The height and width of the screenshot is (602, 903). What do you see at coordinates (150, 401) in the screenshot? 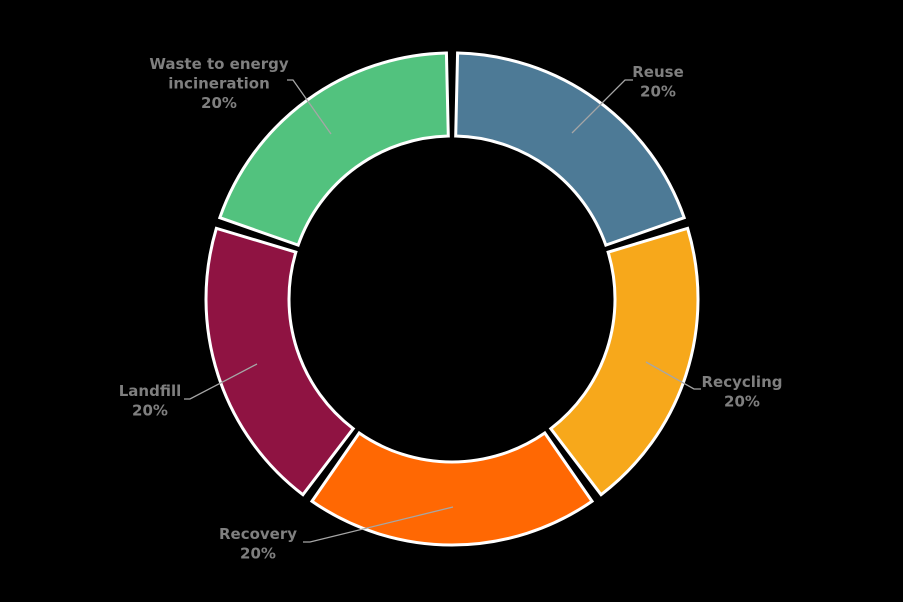
I see `label-landfill: Landfill 20%` at bounding box center [150, 401].